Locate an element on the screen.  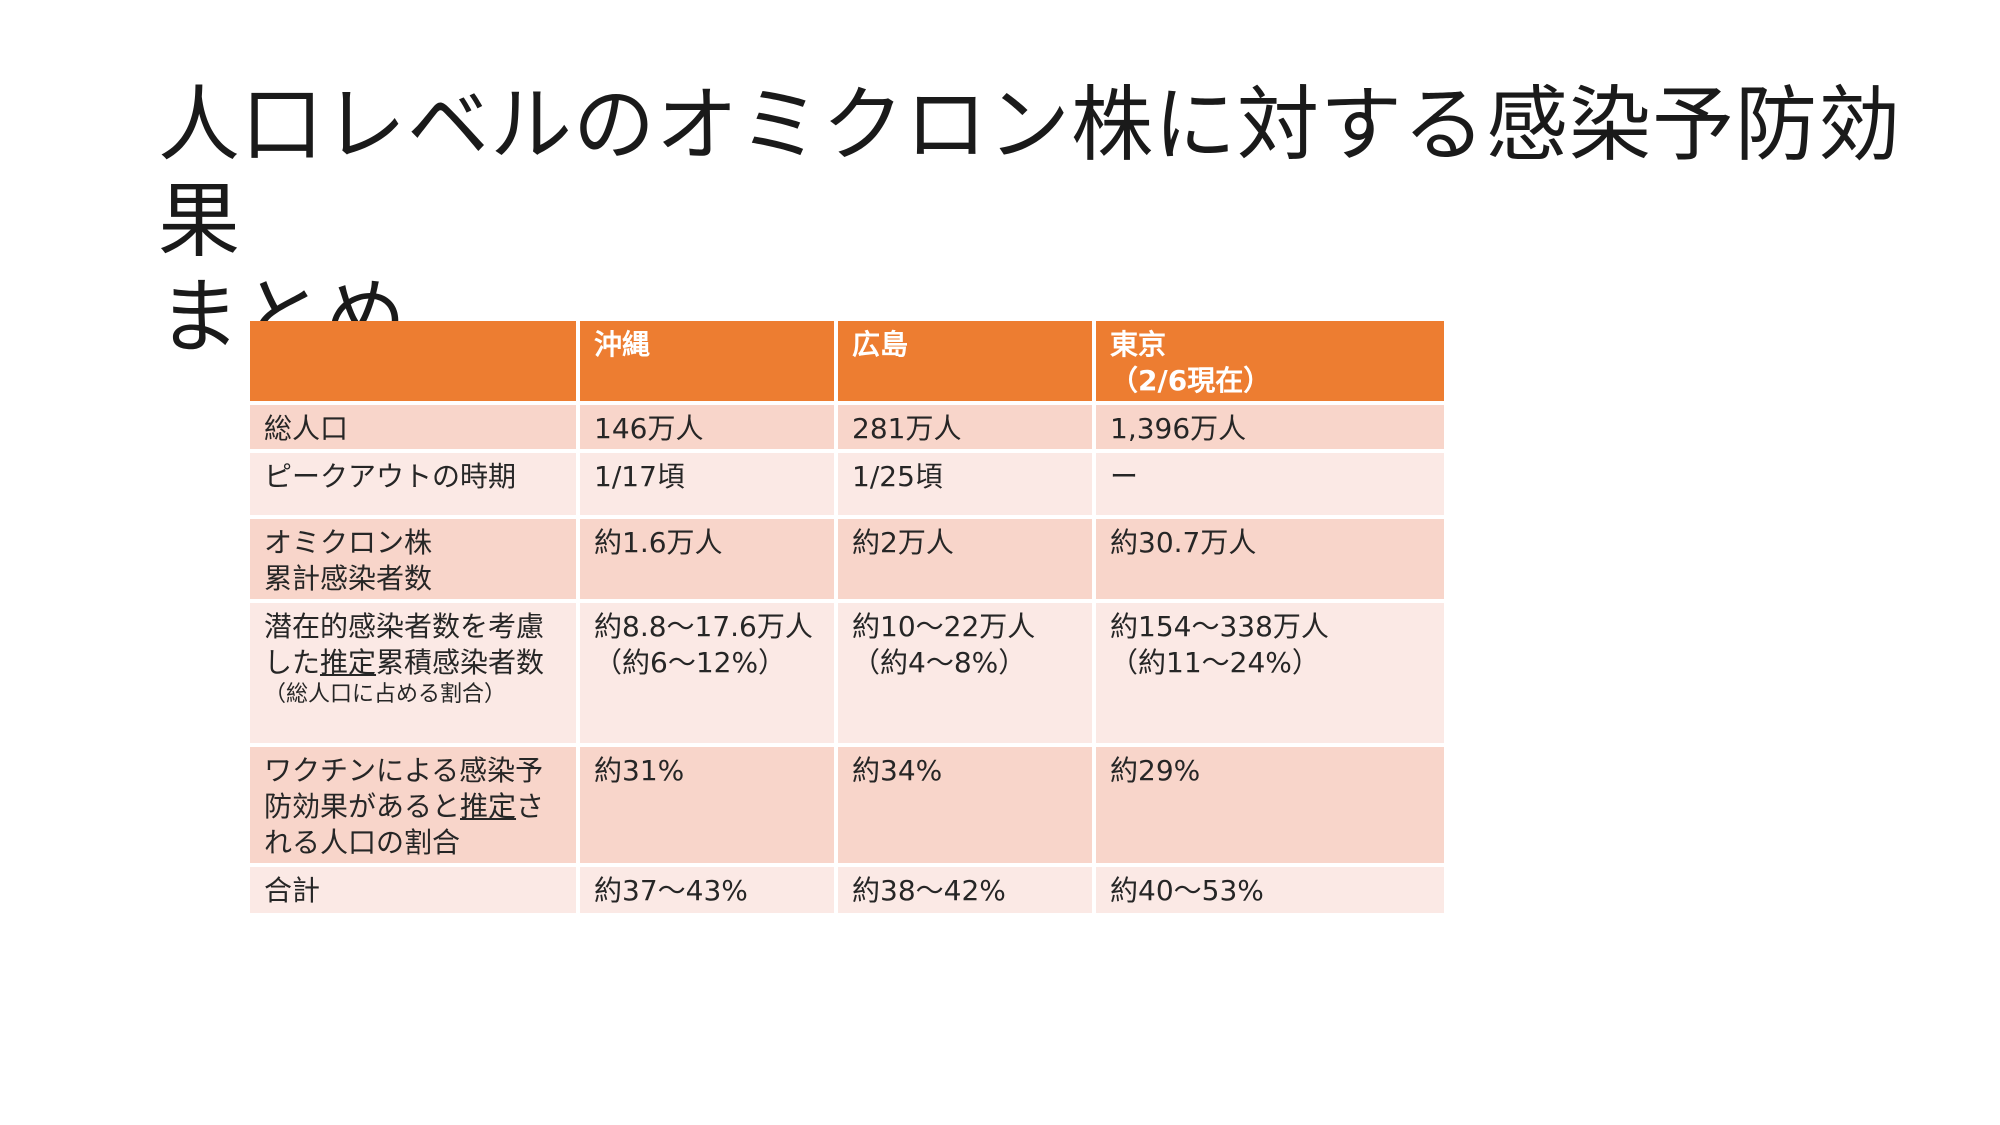
row-label-vaccine: ワクチンによる感染予防効果があると推定される人口の割合 is located at coordinates (413, 805).